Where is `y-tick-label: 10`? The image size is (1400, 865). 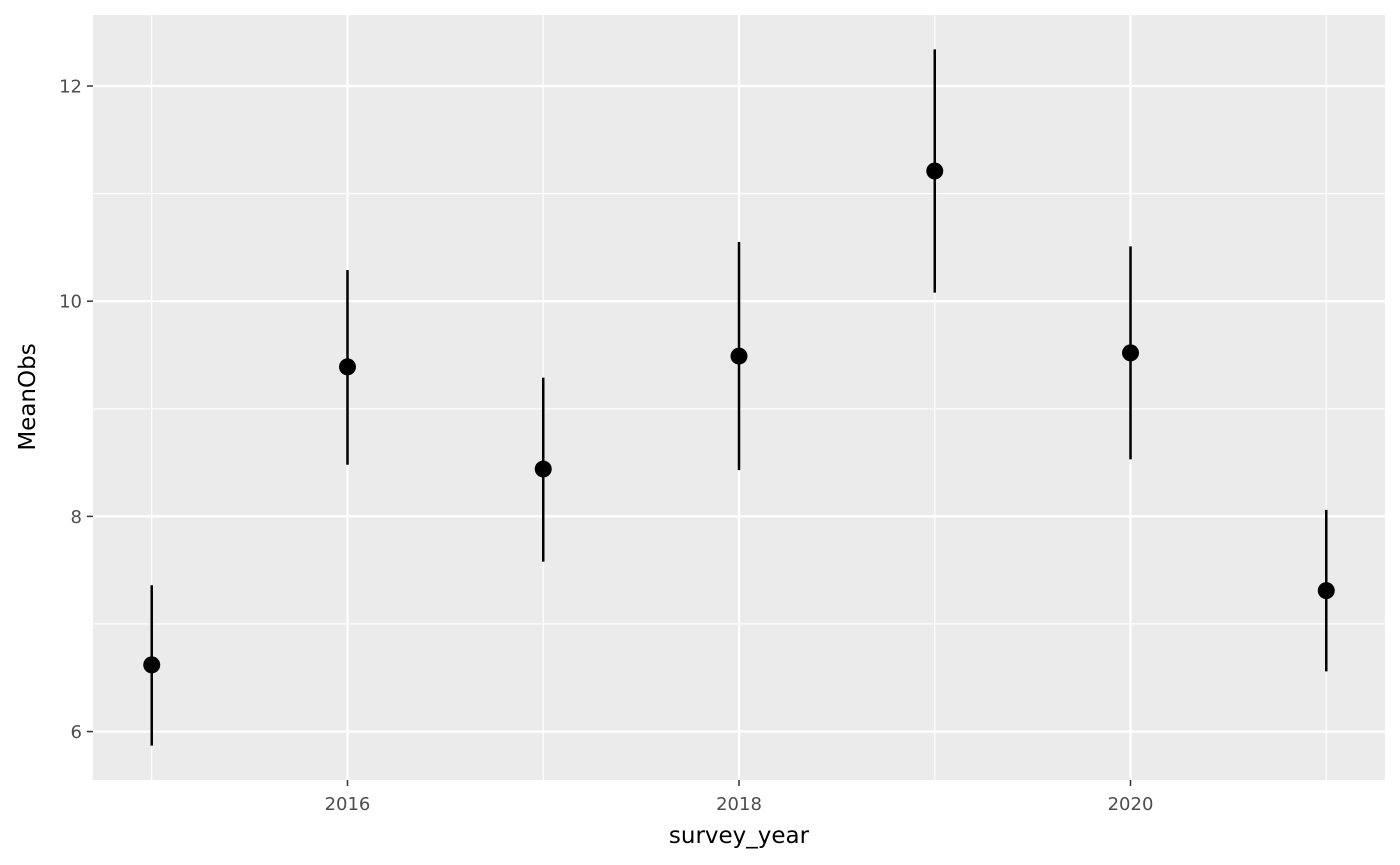 y-tick-label: 10 is located at coordinates (70, 302).